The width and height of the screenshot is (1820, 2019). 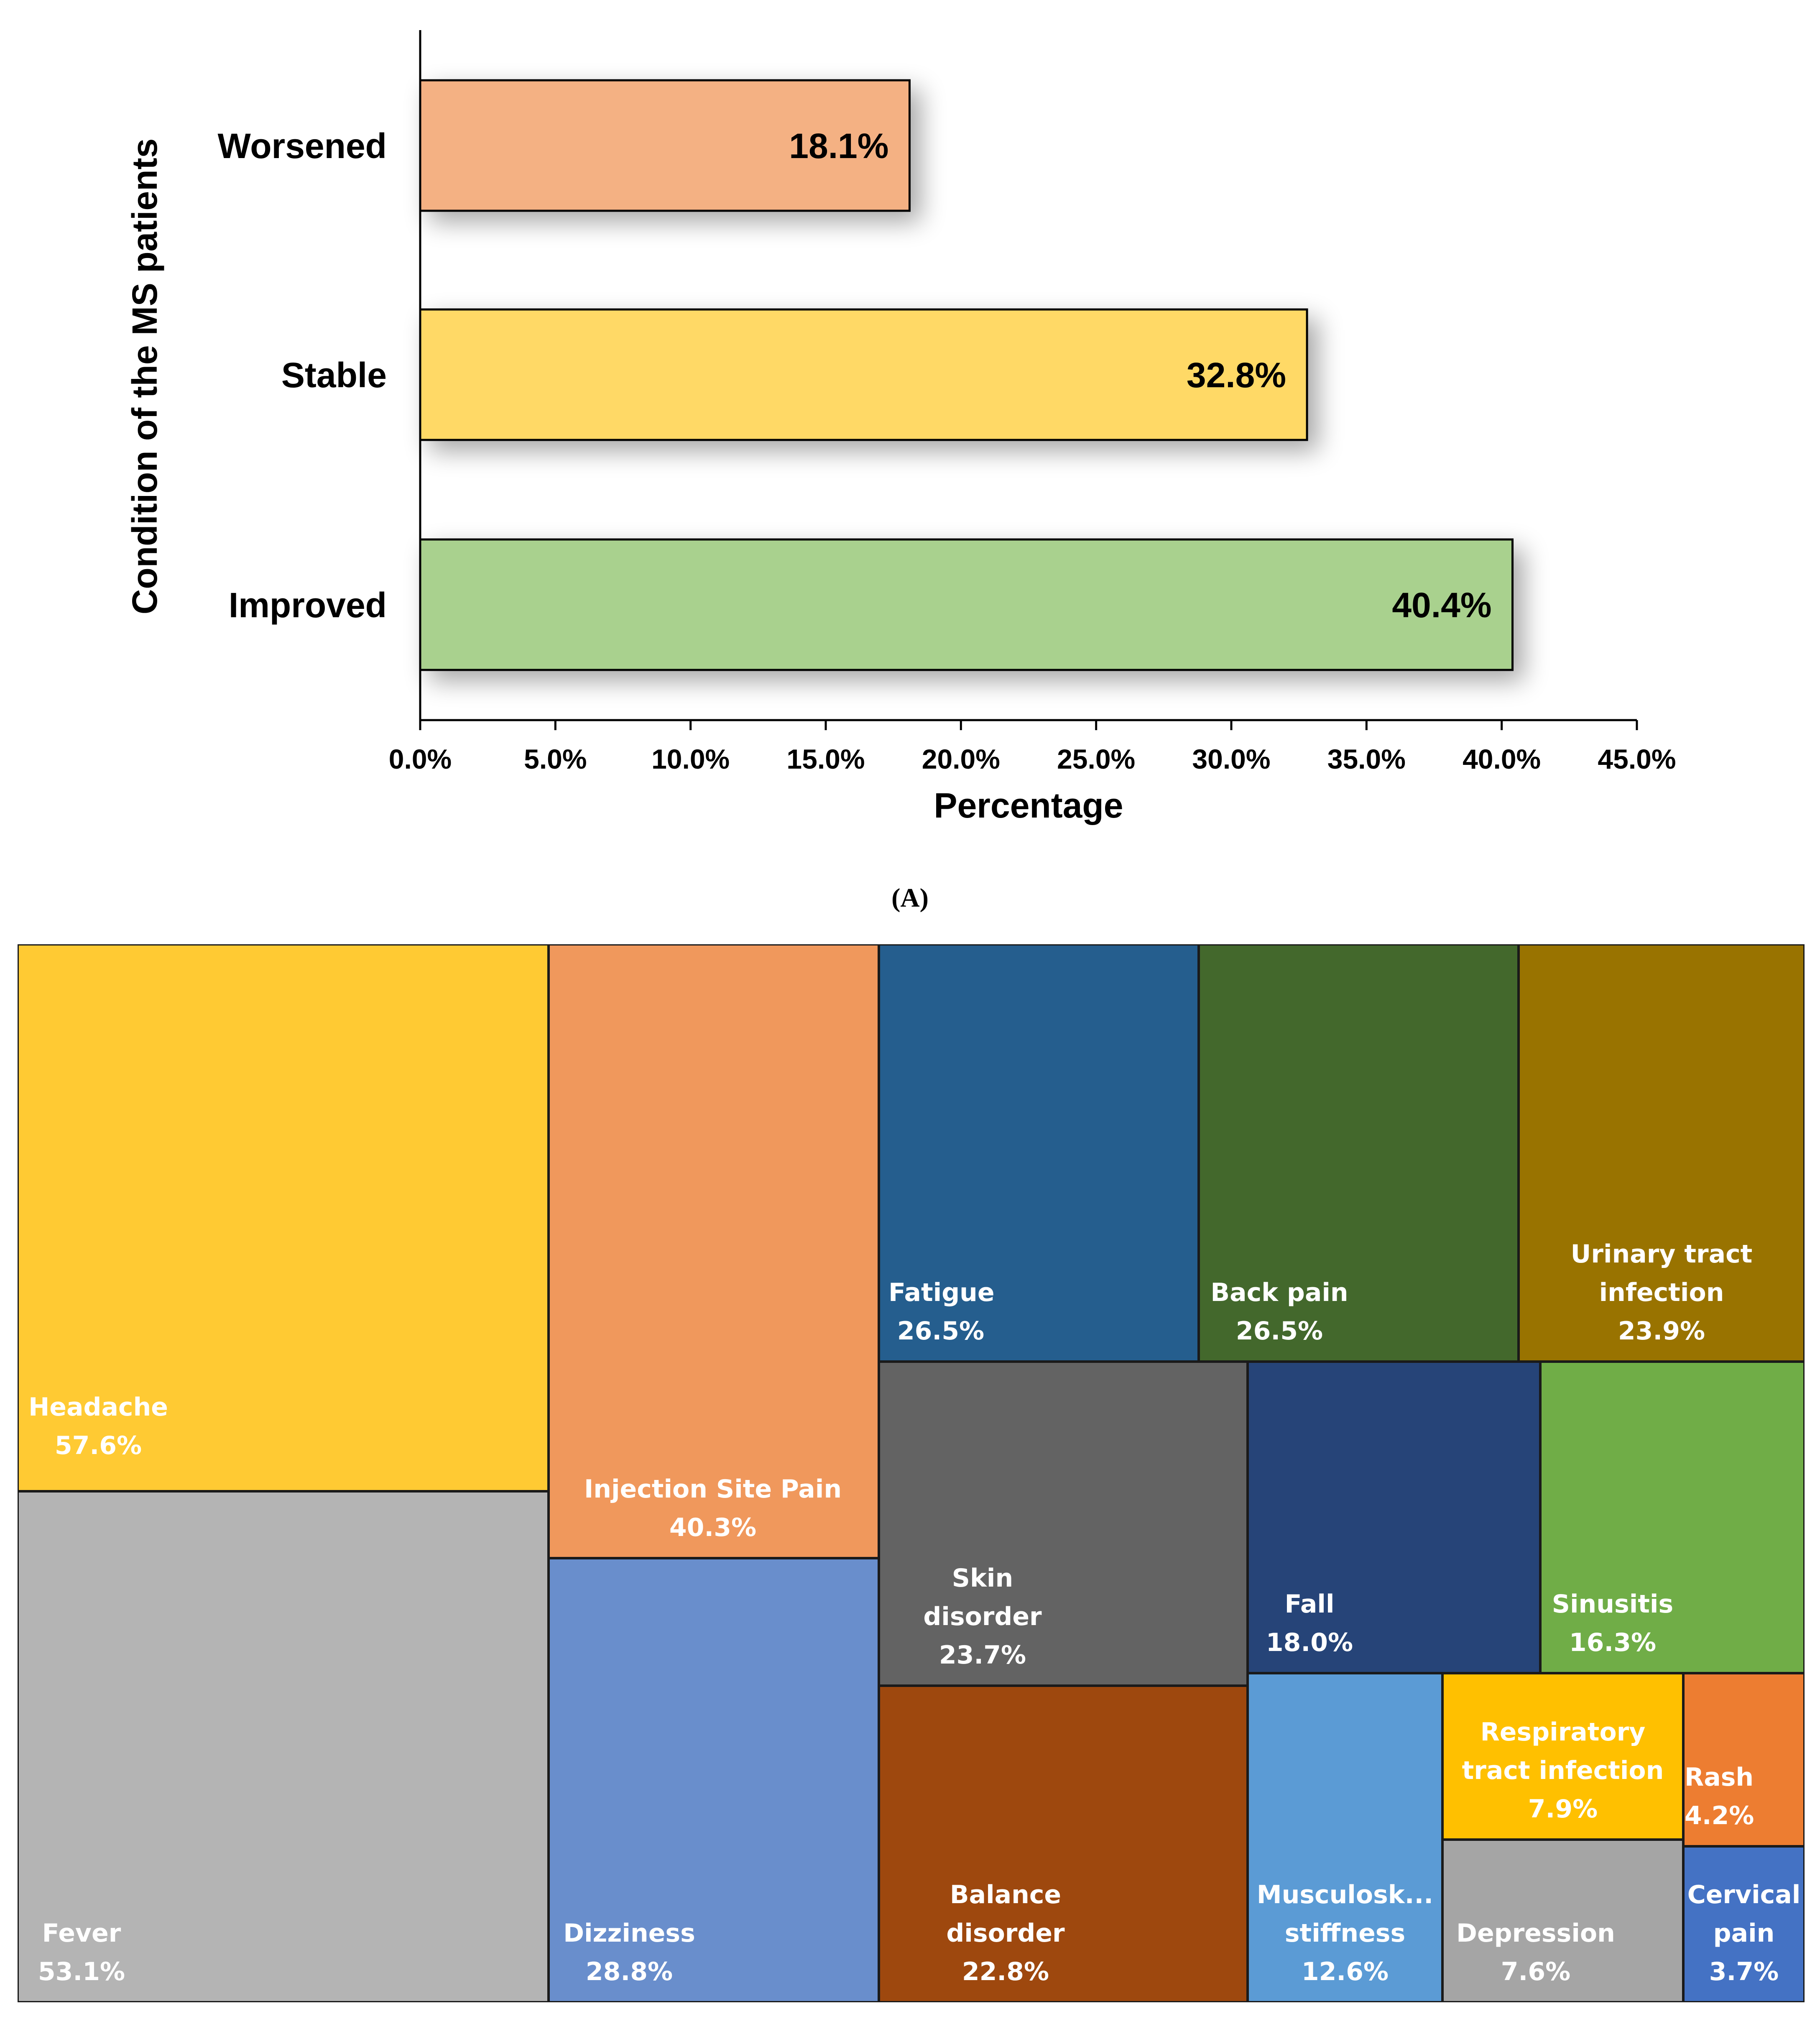 What do you see at coordinates (1612, 1623) in the screenshot?
I see `treemap-tile-label: Sinusitis 16.3%` at bounding box center [1612, 1623].